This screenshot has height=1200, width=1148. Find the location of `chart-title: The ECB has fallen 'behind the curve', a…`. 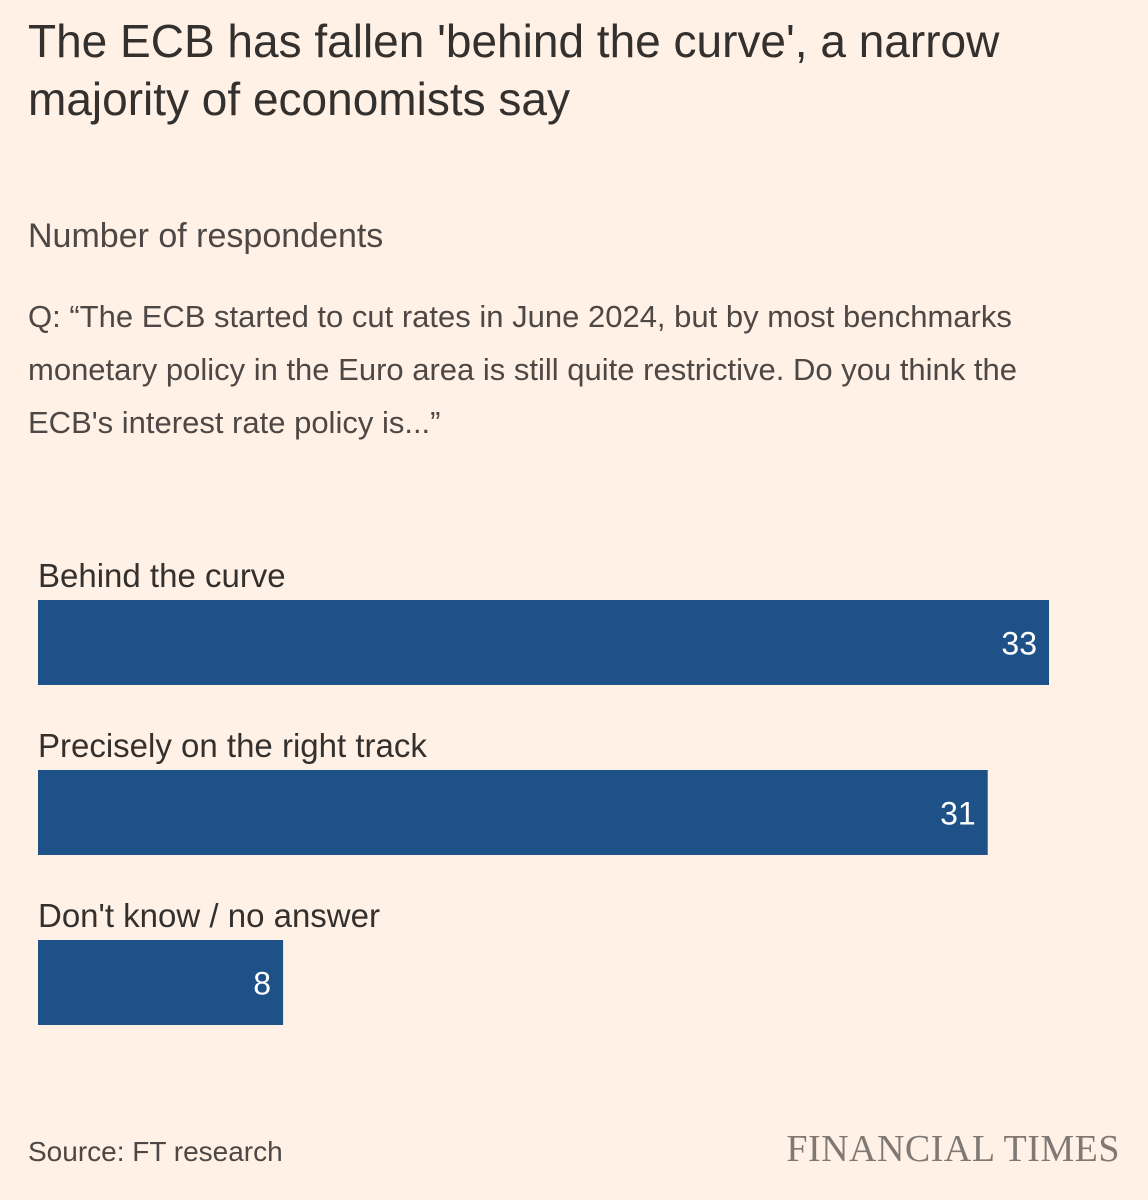

chart-title: The ECB has fallen 'behind the curve', a… is located at coordinates (514, 70).